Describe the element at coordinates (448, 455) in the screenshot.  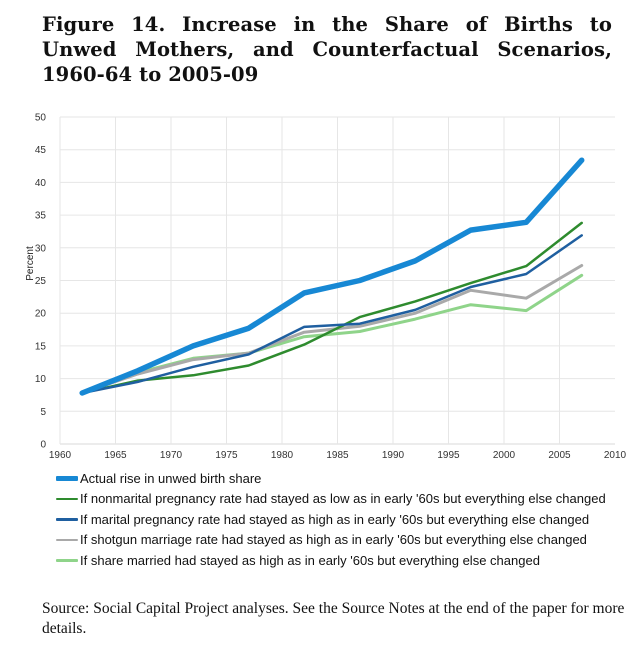
I see `x-tick-label: 1995` at that location.